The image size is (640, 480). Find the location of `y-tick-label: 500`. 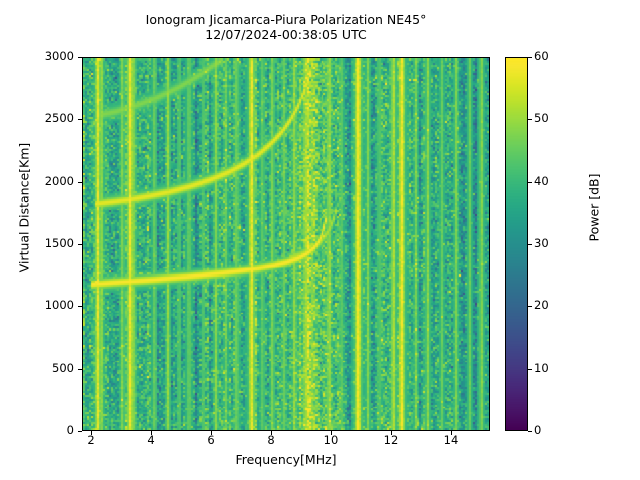

y-tick-label: 500 is located at coordinates (63, 367).